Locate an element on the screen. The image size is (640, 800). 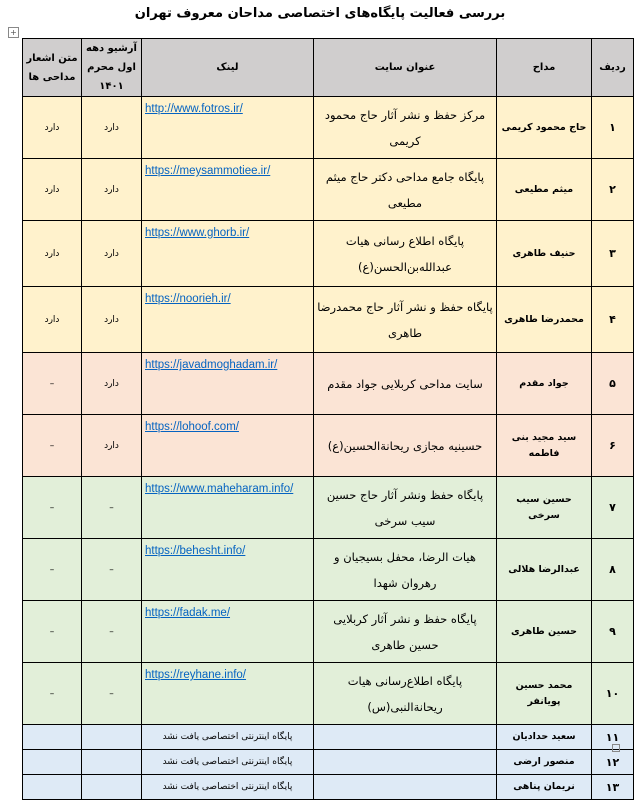
site-link: https://fadak.me/ is located at coordinates (188, 613).